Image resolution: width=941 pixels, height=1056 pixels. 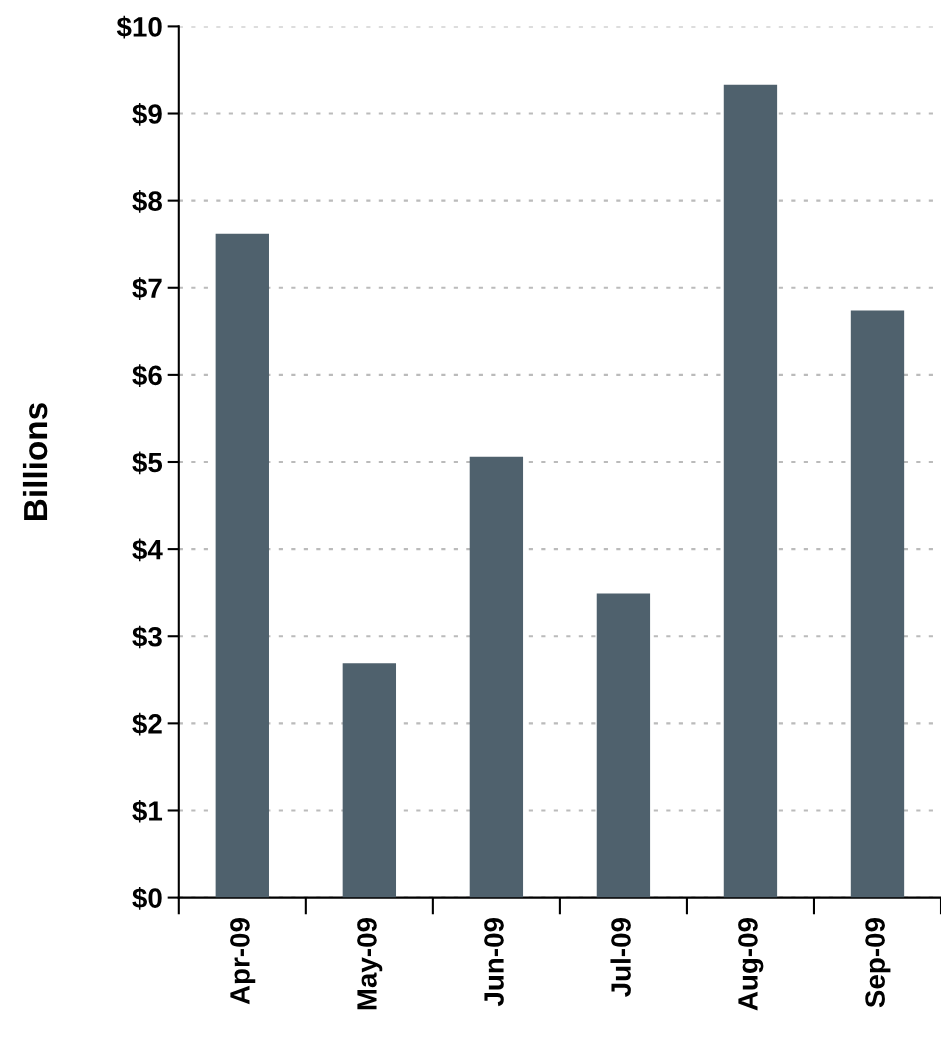 What do you see at coordinates (139, 27) in the screenshot?
I see `y-tick-label: $10` at bounding box center [139, 27].